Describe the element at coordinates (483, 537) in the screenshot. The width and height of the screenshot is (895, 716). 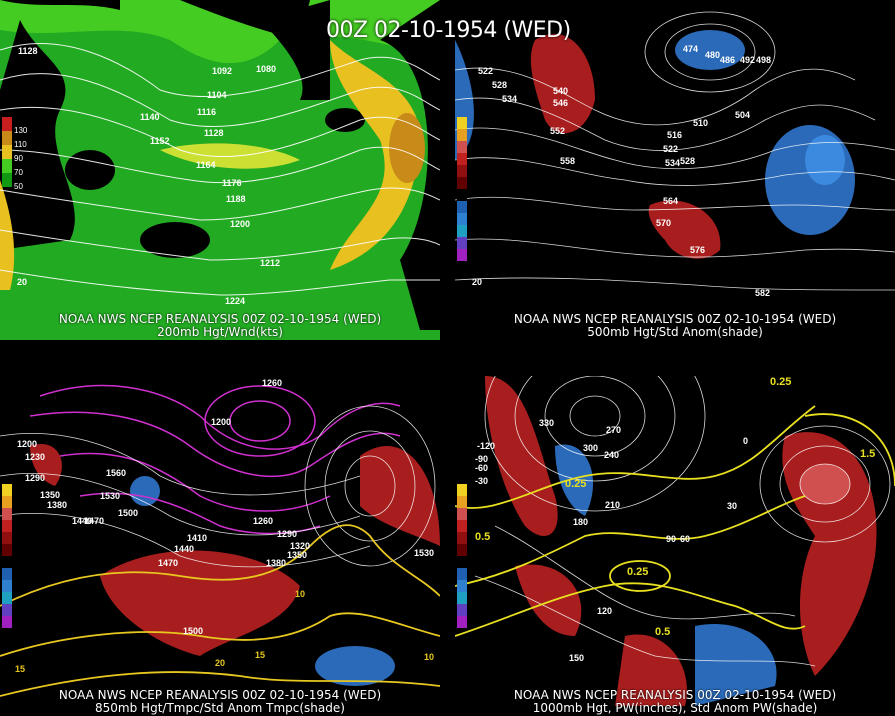
I see `contour-label: 0.5` at that location.